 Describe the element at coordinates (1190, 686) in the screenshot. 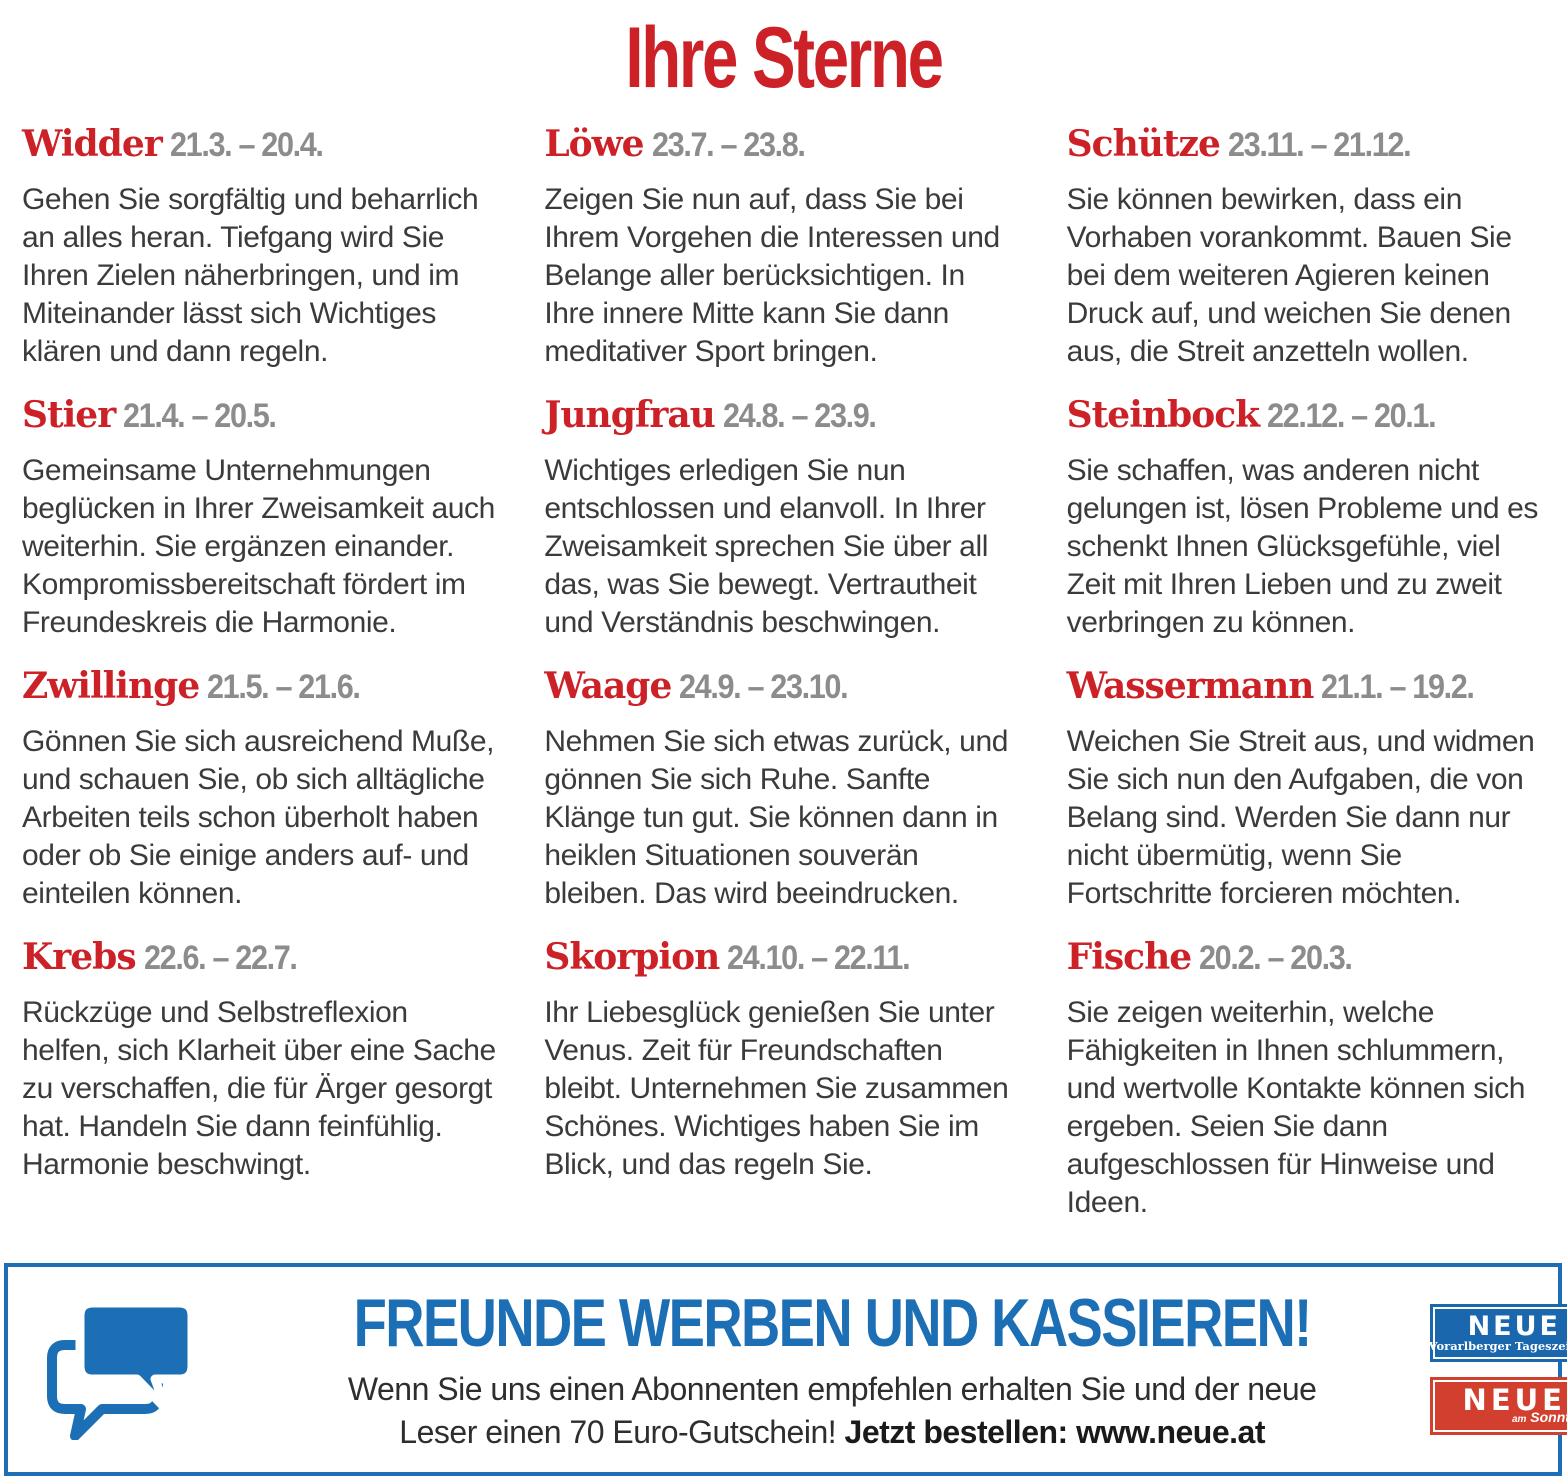

I see `sign-name: Wassermann` at that location.